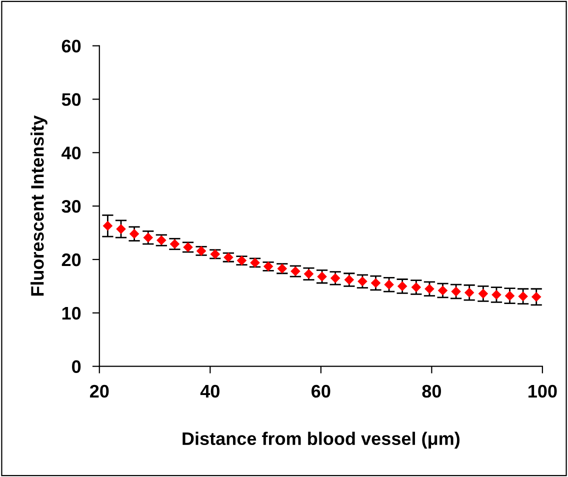 The height and width of the screenshot is (477, 568). I want to click on x-tick-label: 60, so click(321, 391).